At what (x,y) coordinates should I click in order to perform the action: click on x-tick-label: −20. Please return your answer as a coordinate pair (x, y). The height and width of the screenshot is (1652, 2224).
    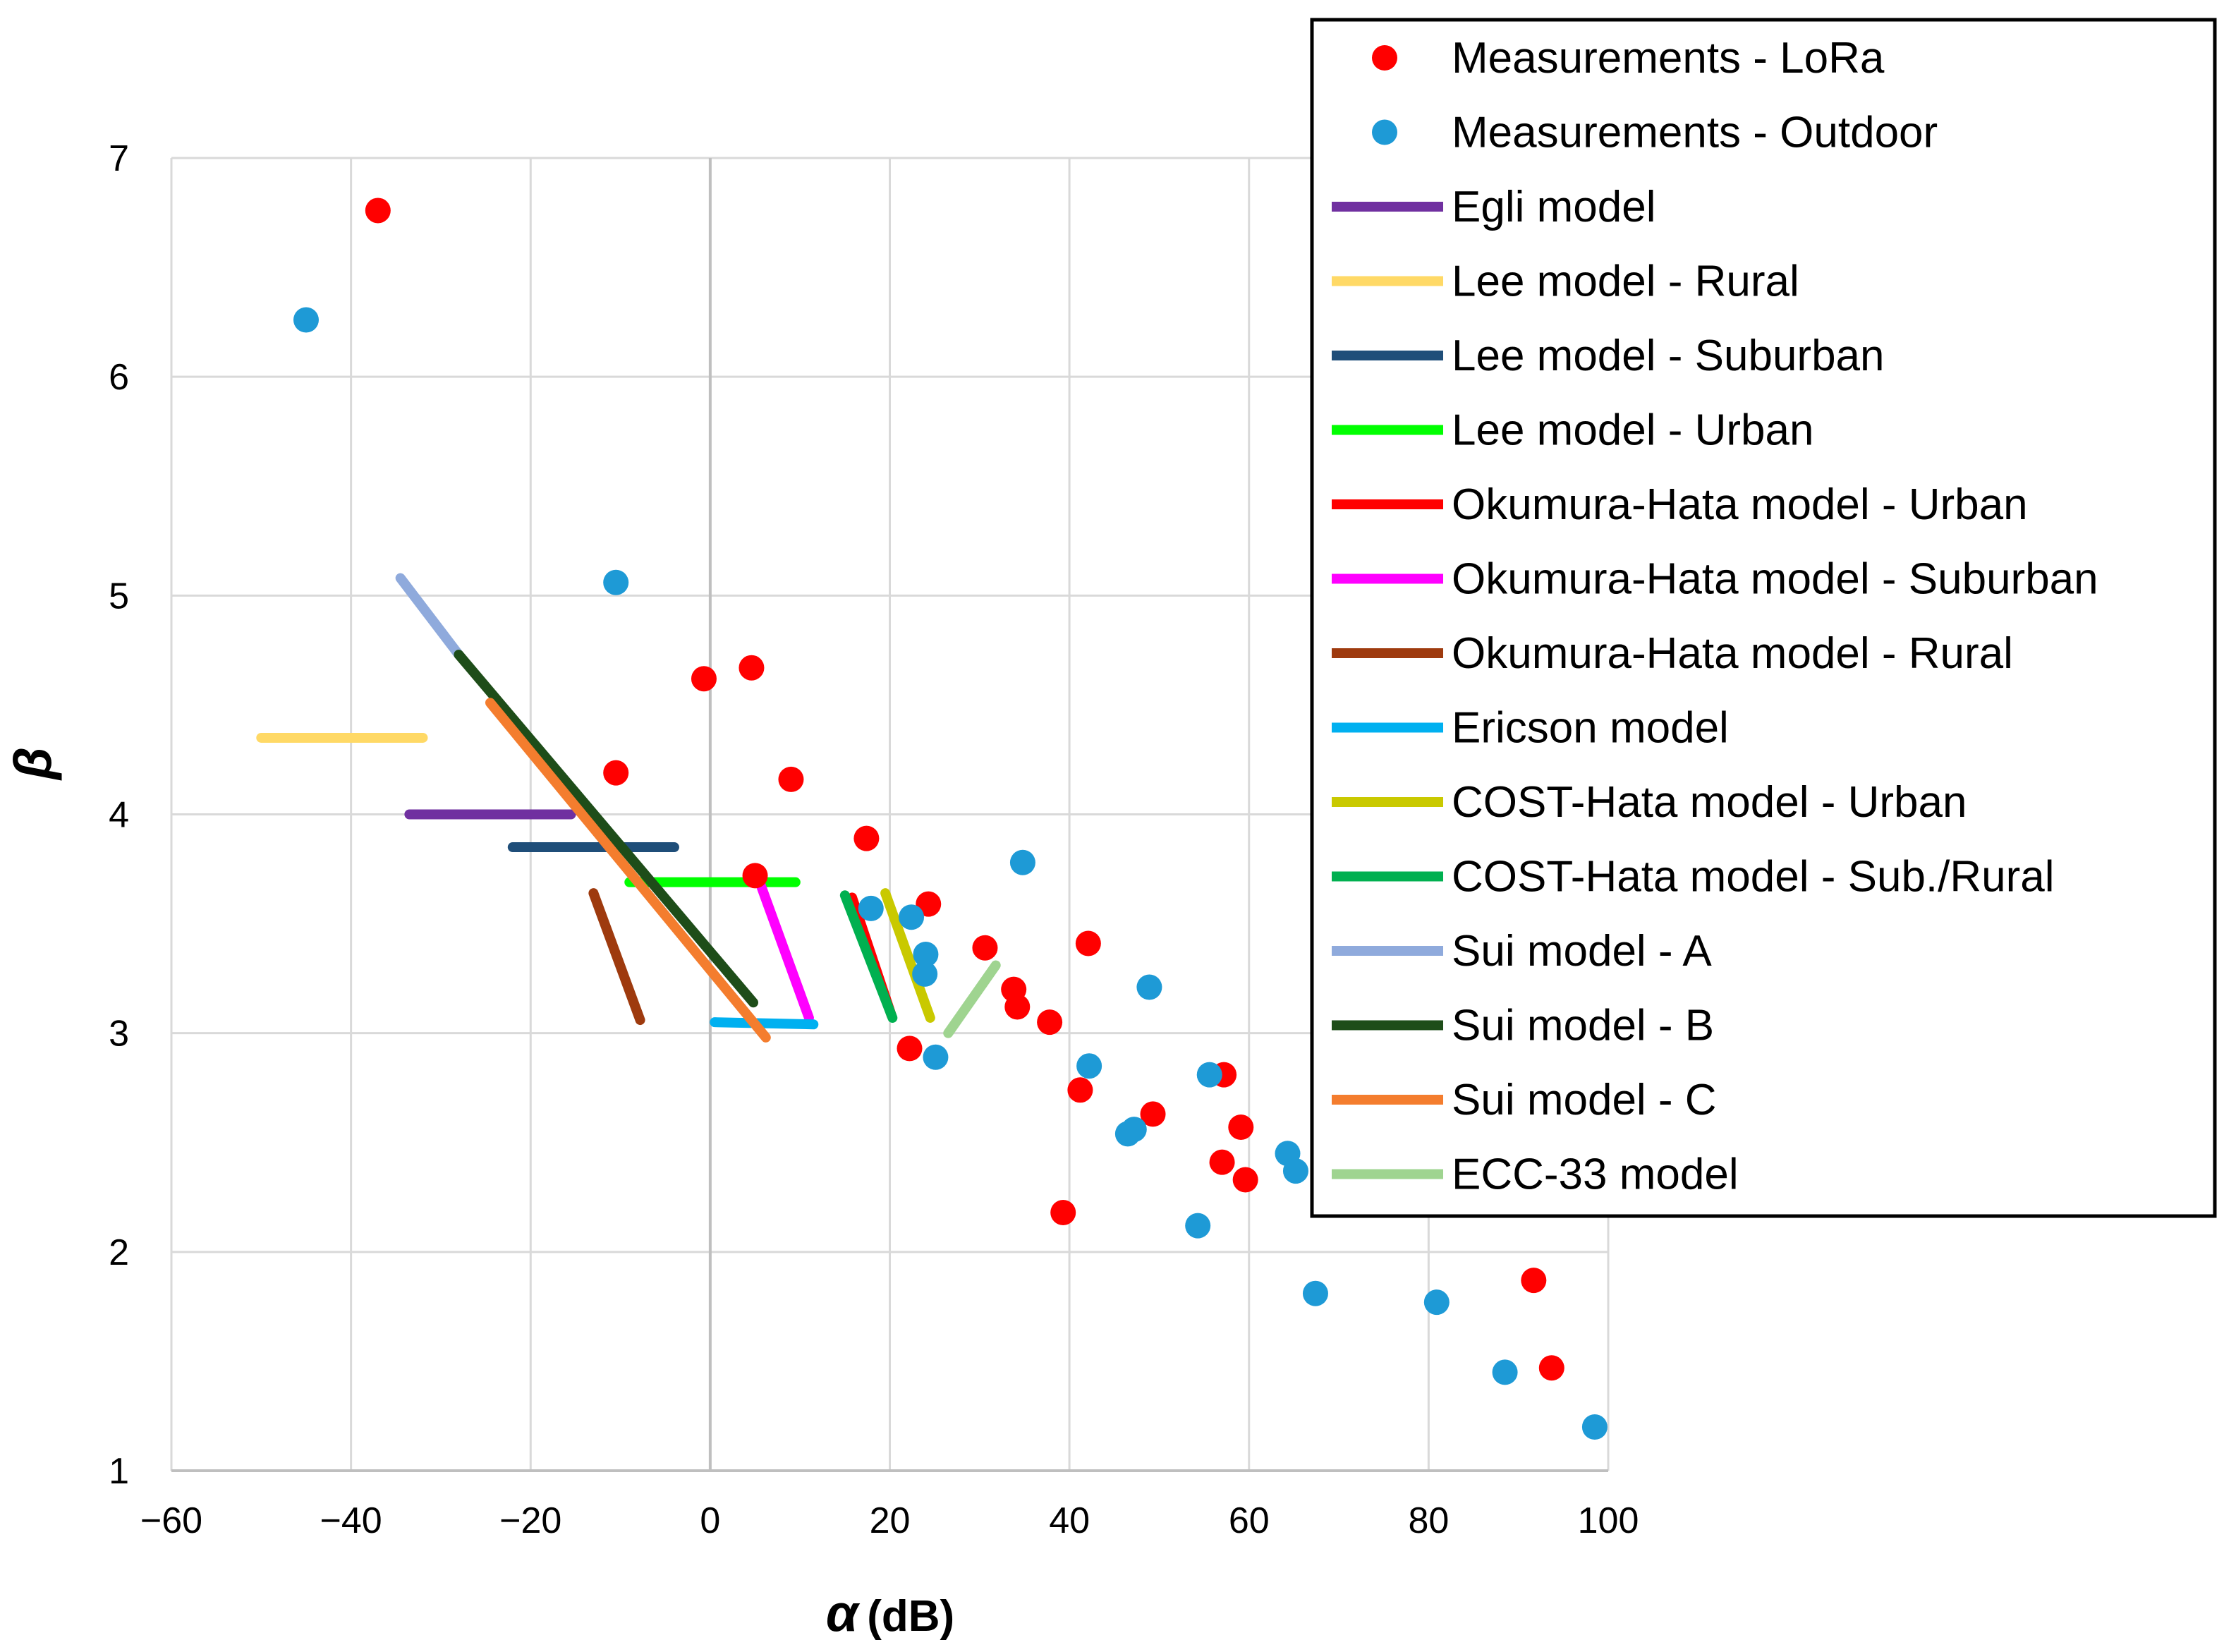
    Looking at the image, I should click on (530, 1520).